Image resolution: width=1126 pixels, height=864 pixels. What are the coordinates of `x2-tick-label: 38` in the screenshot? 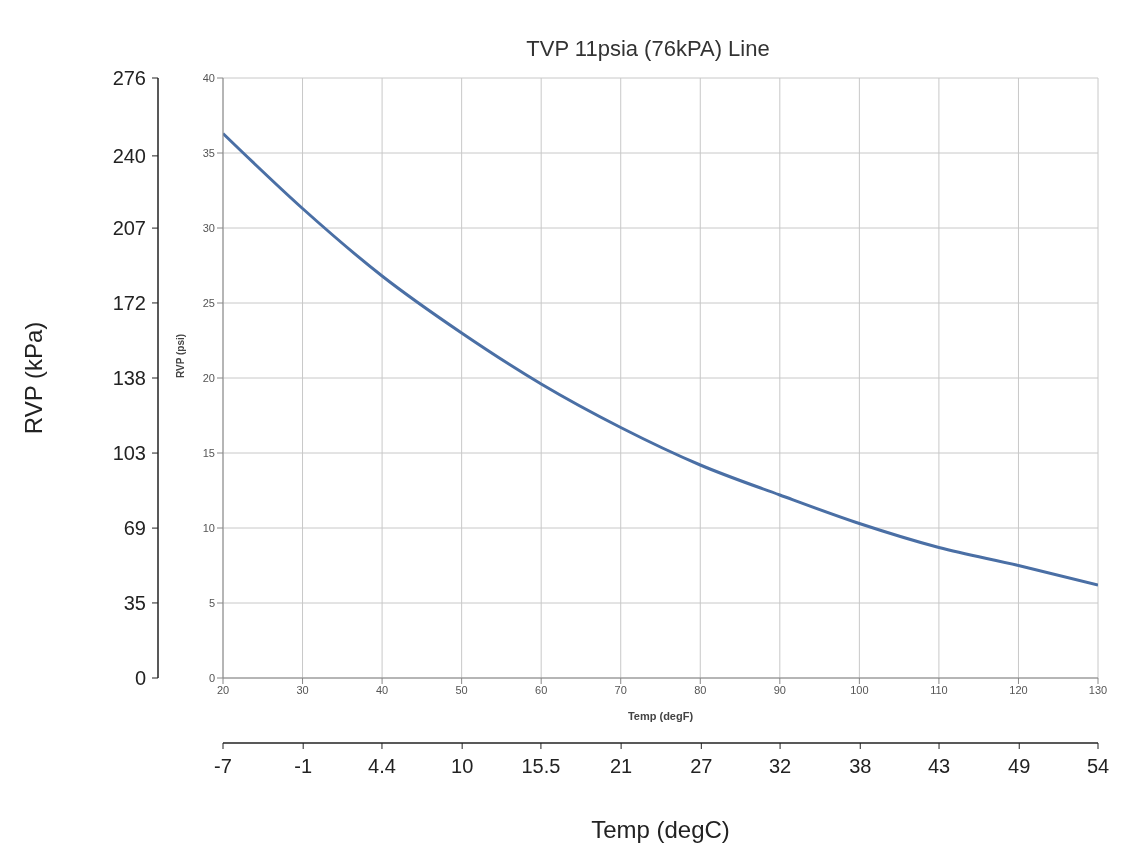 It's located at (860, 766).